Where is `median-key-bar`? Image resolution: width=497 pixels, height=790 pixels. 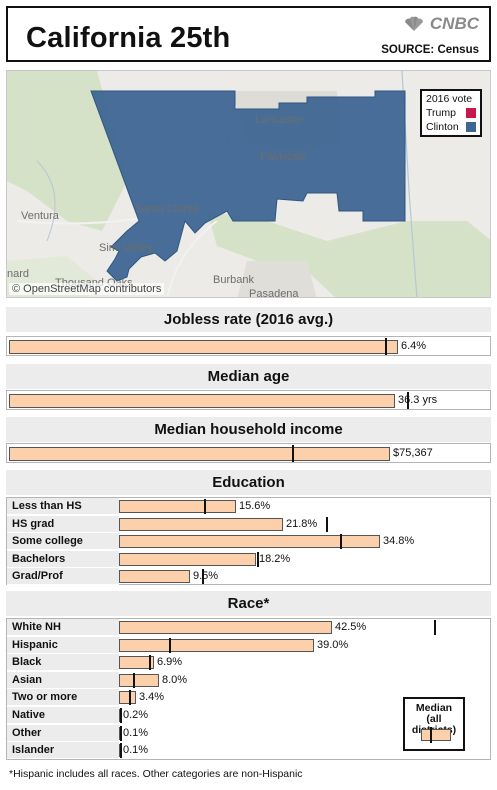
median-key-bar is located at coordinates (436, 735).